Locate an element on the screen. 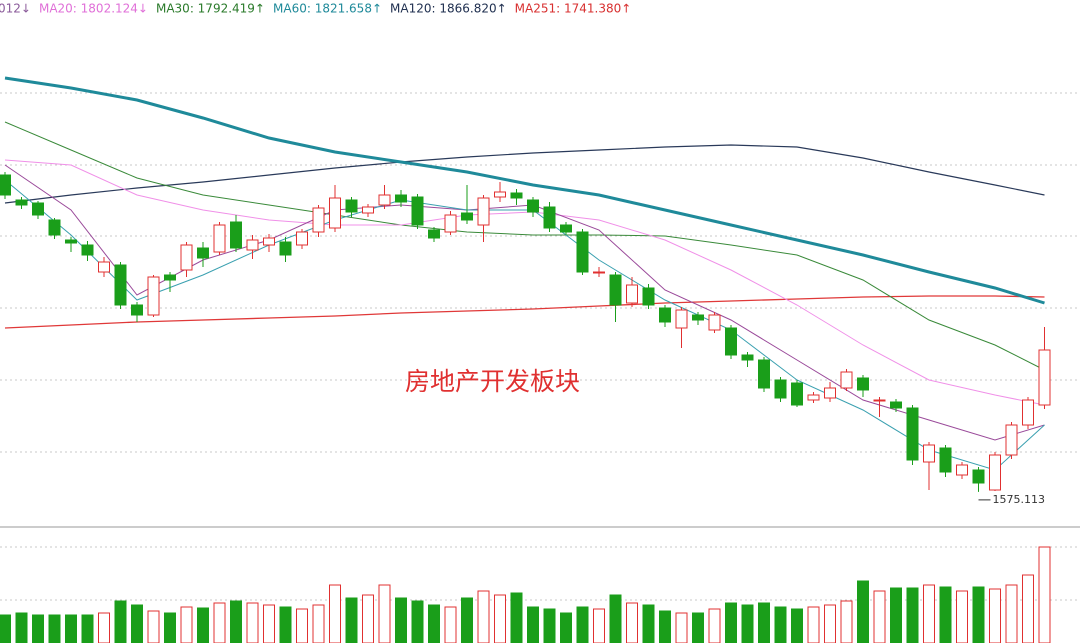 The image size is (1080, 643). header-label: 012↓ is located at coordinates (15, 9).